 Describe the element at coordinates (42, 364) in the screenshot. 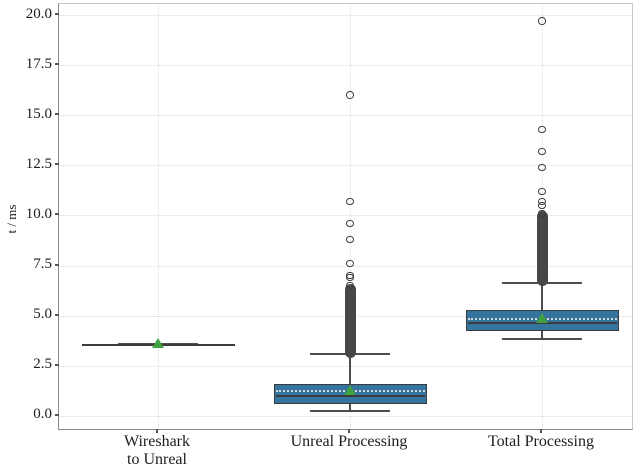

I see `y-tick-label: 2.5` at that location.